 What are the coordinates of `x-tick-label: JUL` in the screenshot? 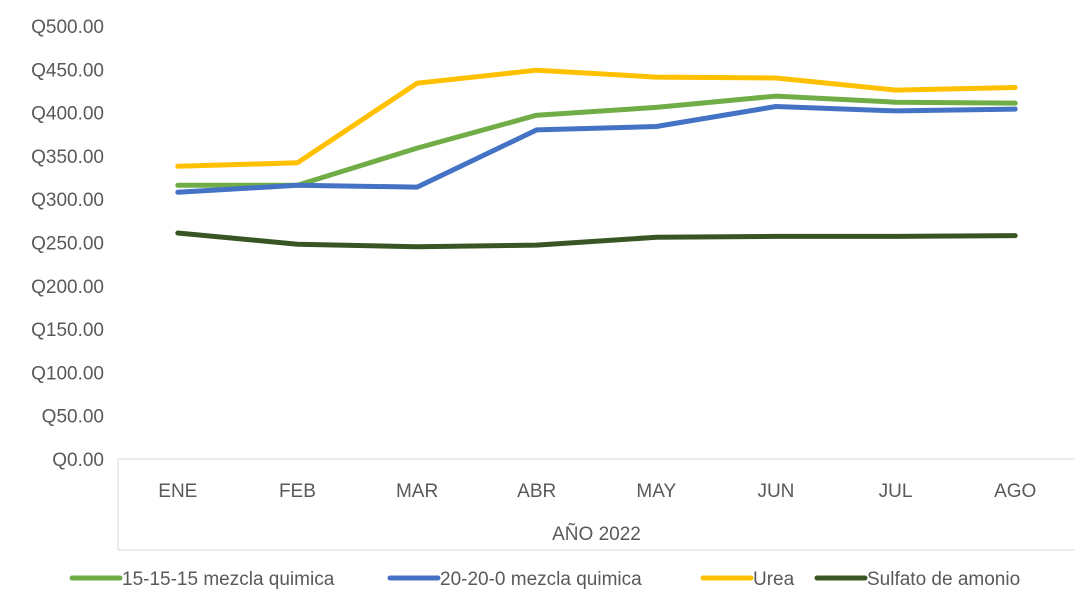 It's located at (896, 491).